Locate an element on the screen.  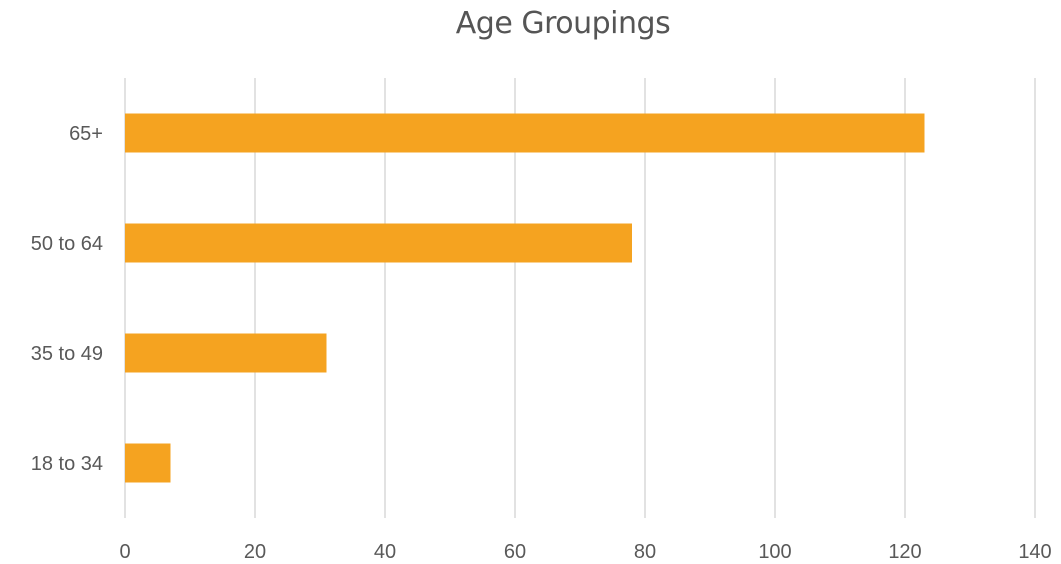
y-tick-label: 35 to 49 is located at coordinates (67, 354).